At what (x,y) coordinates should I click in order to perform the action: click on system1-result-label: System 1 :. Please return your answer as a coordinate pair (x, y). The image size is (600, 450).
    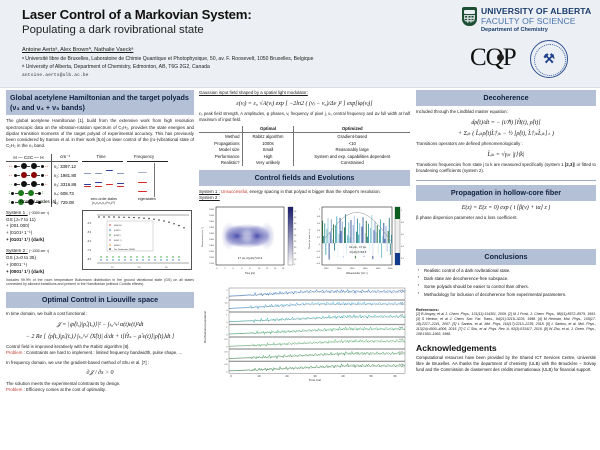
    Looking at the image, I should click on (209, 191).